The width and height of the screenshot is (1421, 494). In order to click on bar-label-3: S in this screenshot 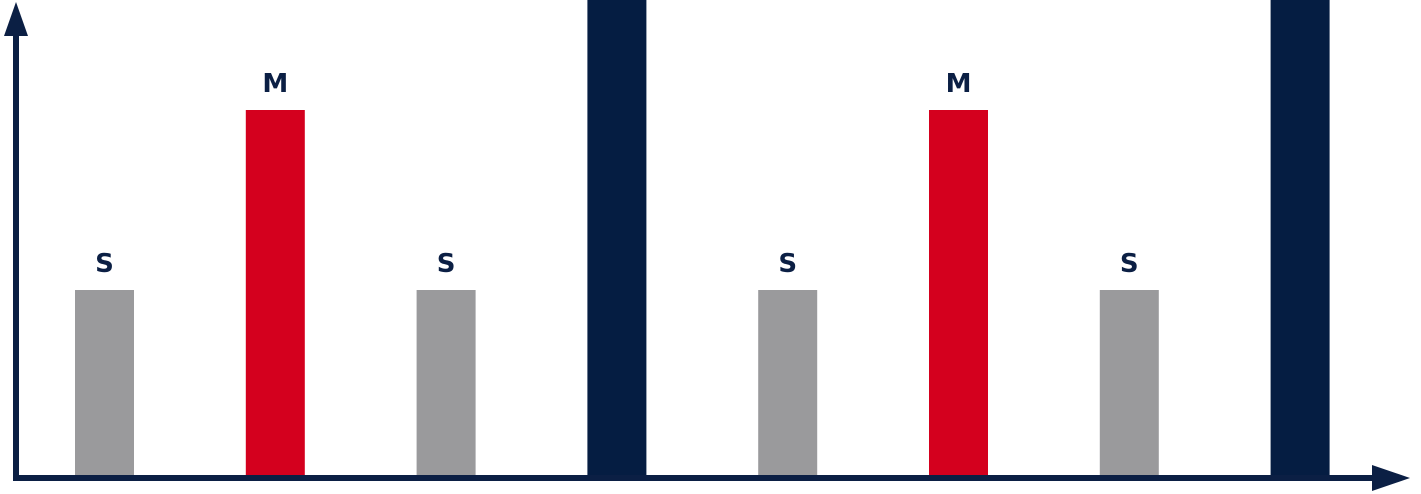, I will do `click(446, 264)`.